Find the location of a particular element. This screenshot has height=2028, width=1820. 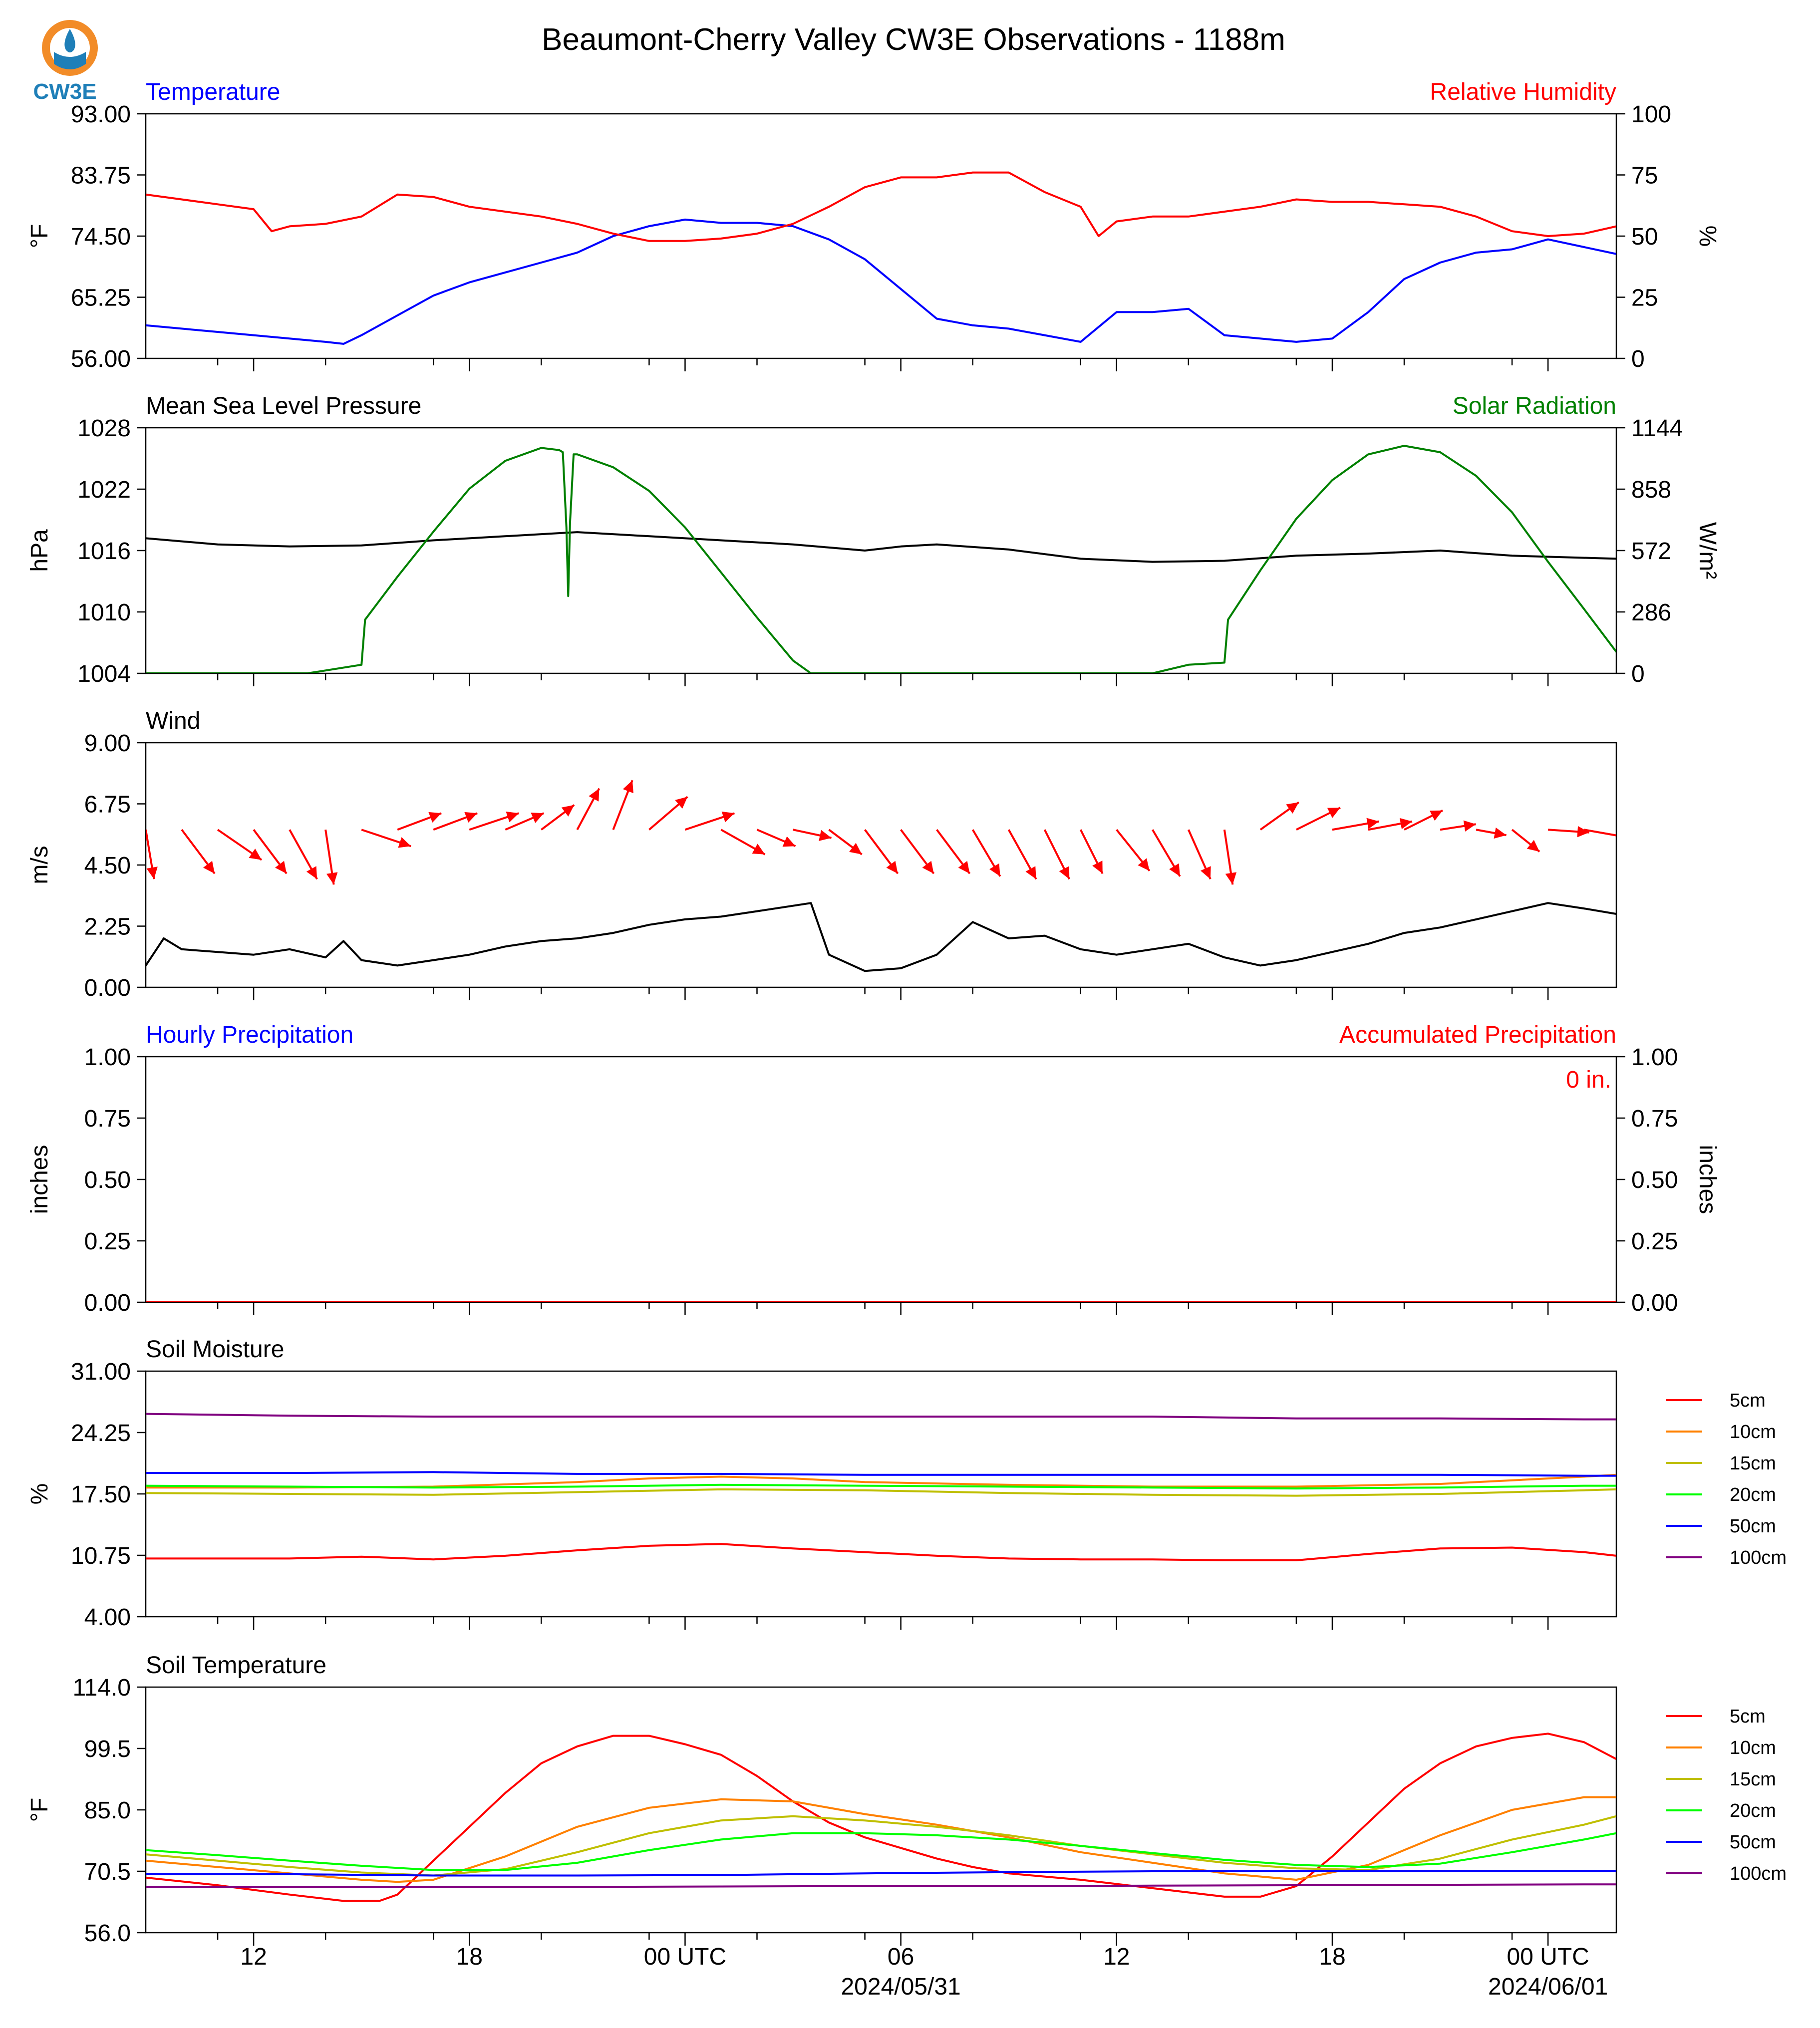

series-line-20cm is located at coordinates (881, 1486).